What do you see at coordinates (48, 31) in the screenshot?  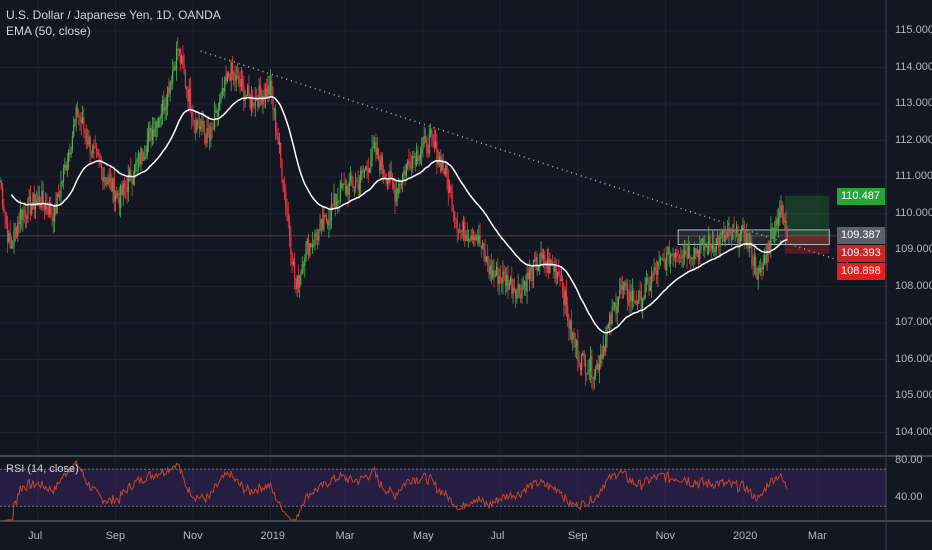 I see `ema-legend: EMA (50, close)` at bounding box center [48, 31].